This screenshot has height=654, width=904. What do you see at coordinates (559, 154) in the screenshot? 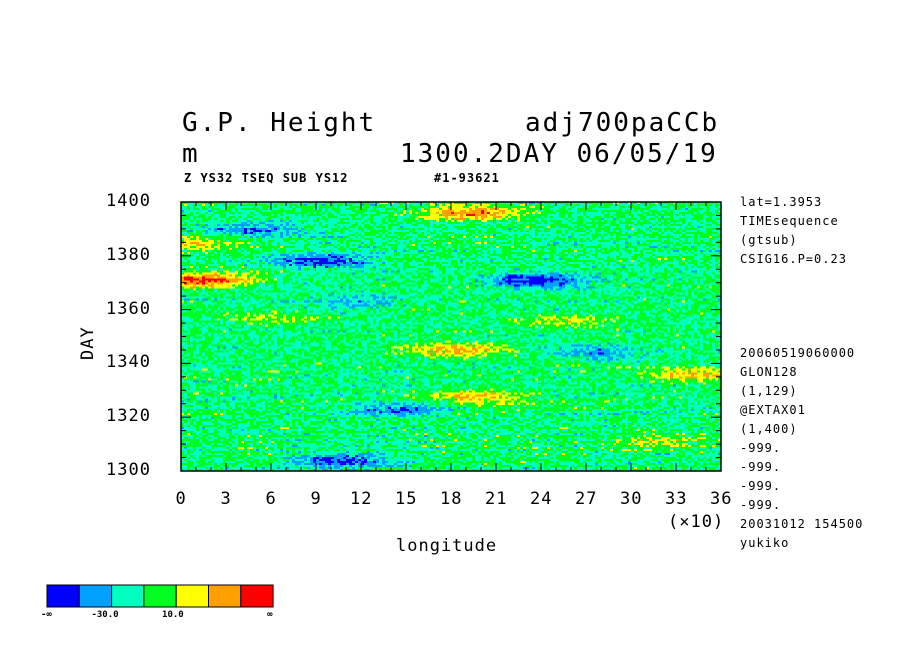
I see `date-label: 1300.2DAY 06/05/19` at bounding box center [559, 154].